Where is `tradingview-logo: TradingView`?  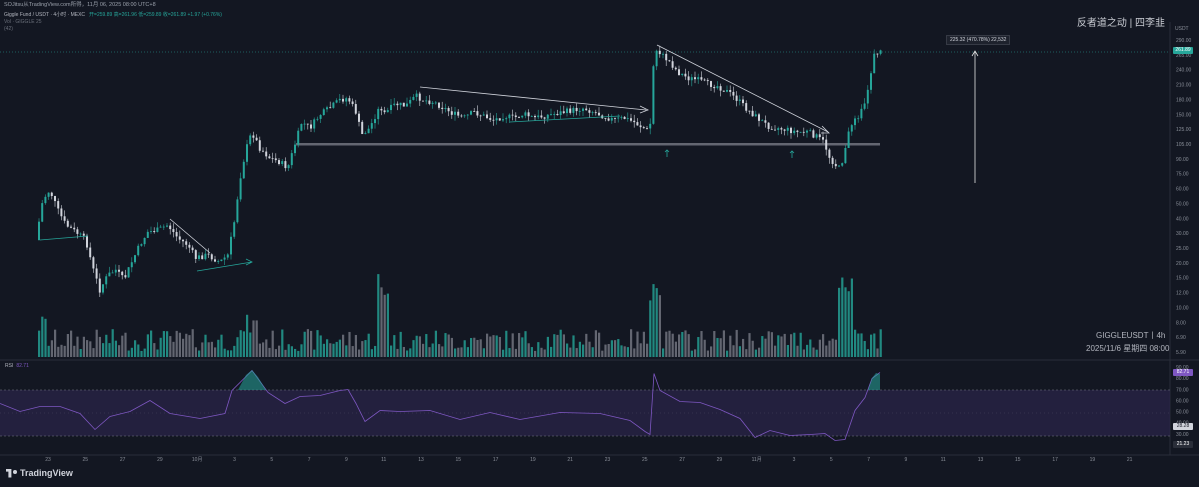
tradingview-logo: TradingView is located at coordinates (39, 473).